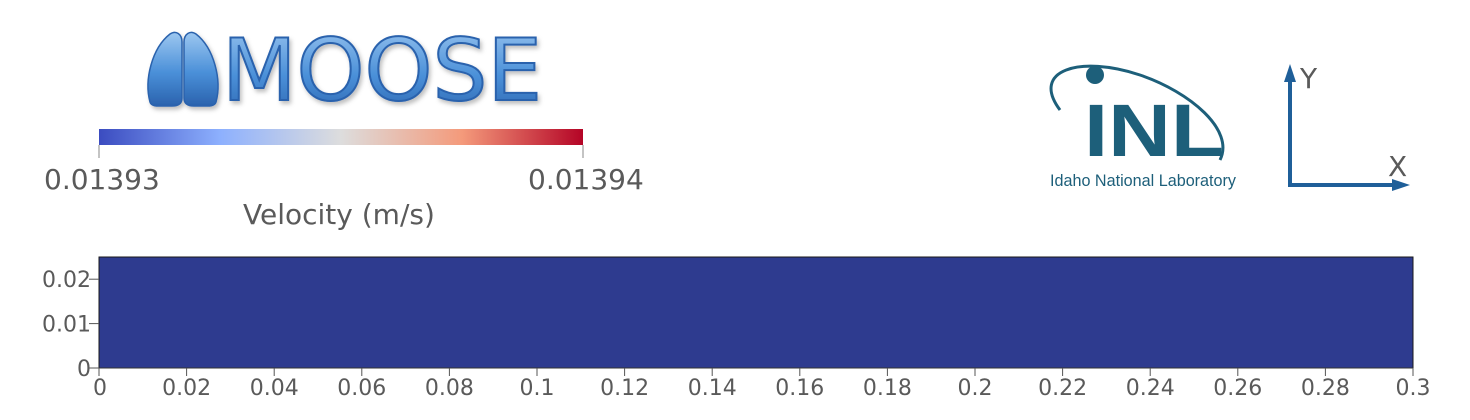 The width and height of the screenshot is (1470, 420). Describe the element at coordinates (186, 388) in the screenshot. I see `x-tick-label: 0.02` at that location.